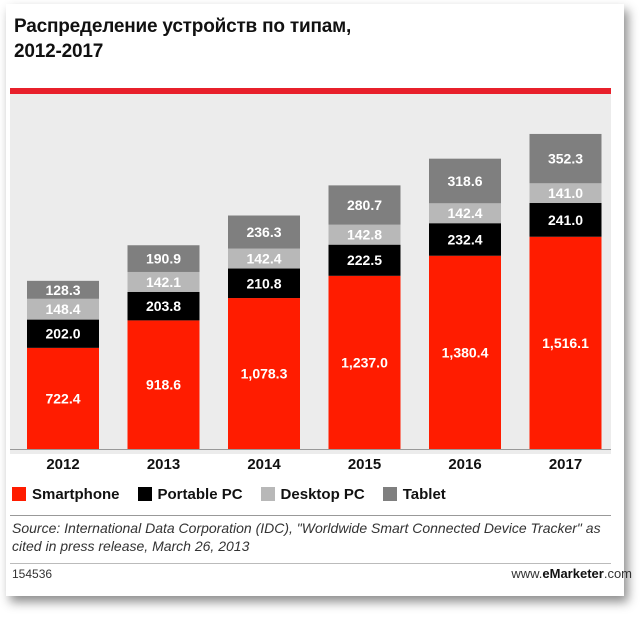  I want to click on legend-swatch-desktop-pc, so click(267, 494).